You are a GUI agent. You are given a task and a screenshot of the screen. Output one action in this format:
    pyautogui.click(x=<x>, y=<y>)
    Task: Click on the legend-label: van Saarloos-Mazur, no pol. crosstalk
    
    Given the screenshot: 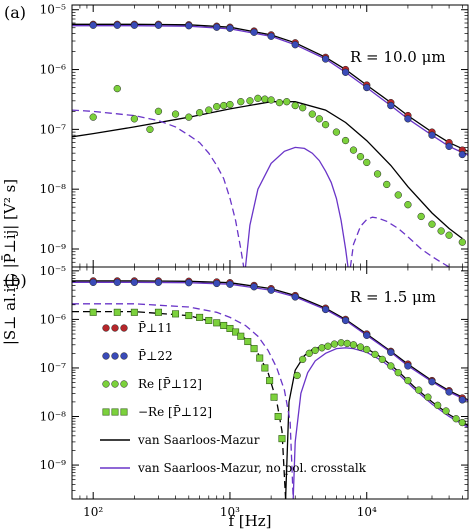 What is the action you would take?
    pyautogui.click(x=252, y=468)
    